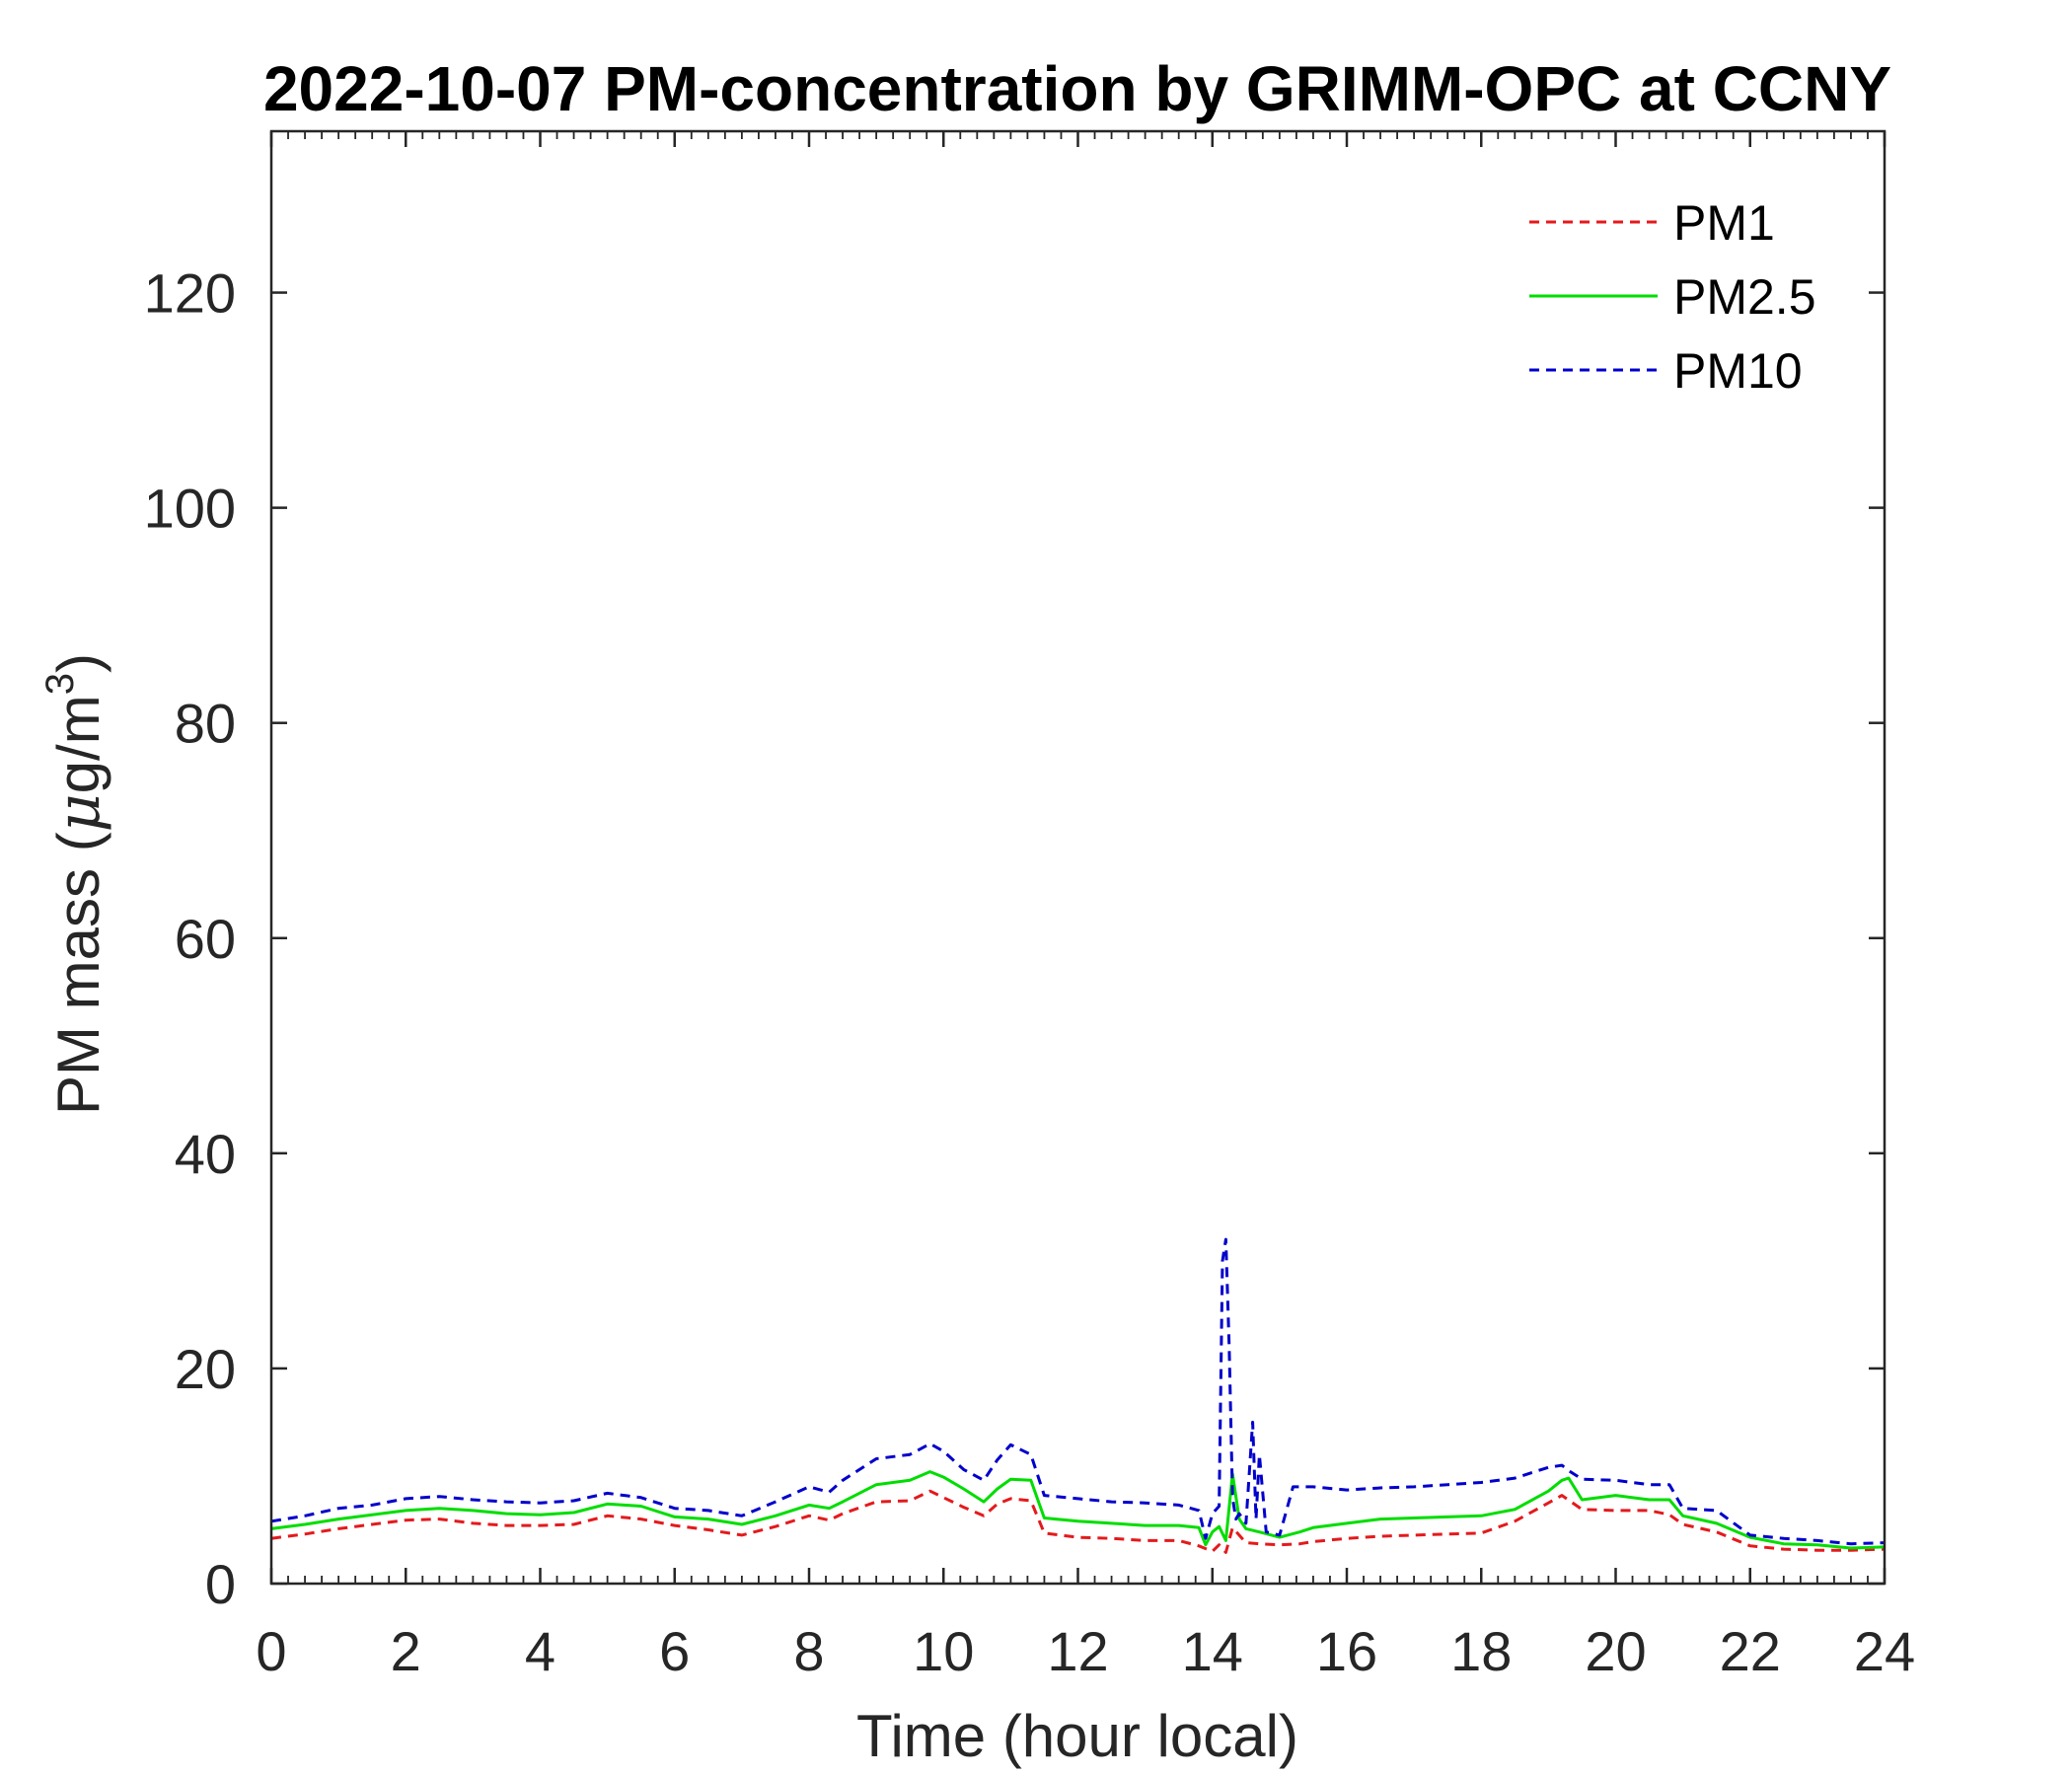 This screenshot has height=1776, width=2072. What do you see at coordinates (1481, 1651) in the screenshot?
I see `x-tick-label: 18` at bounding box center [1481, 1651].